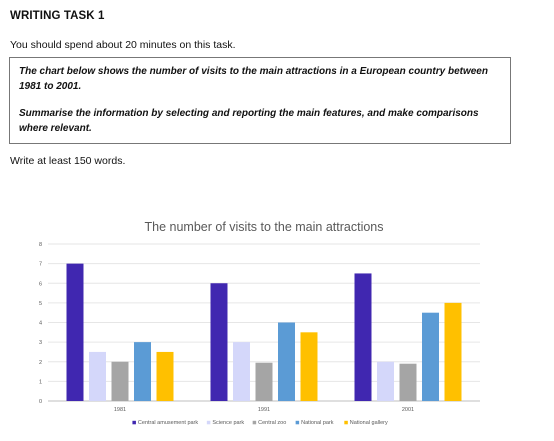 Image resolution: width=554 pixels, height=441 pixels. I want to click on x-tick-label: 1991, so click(264, 410).